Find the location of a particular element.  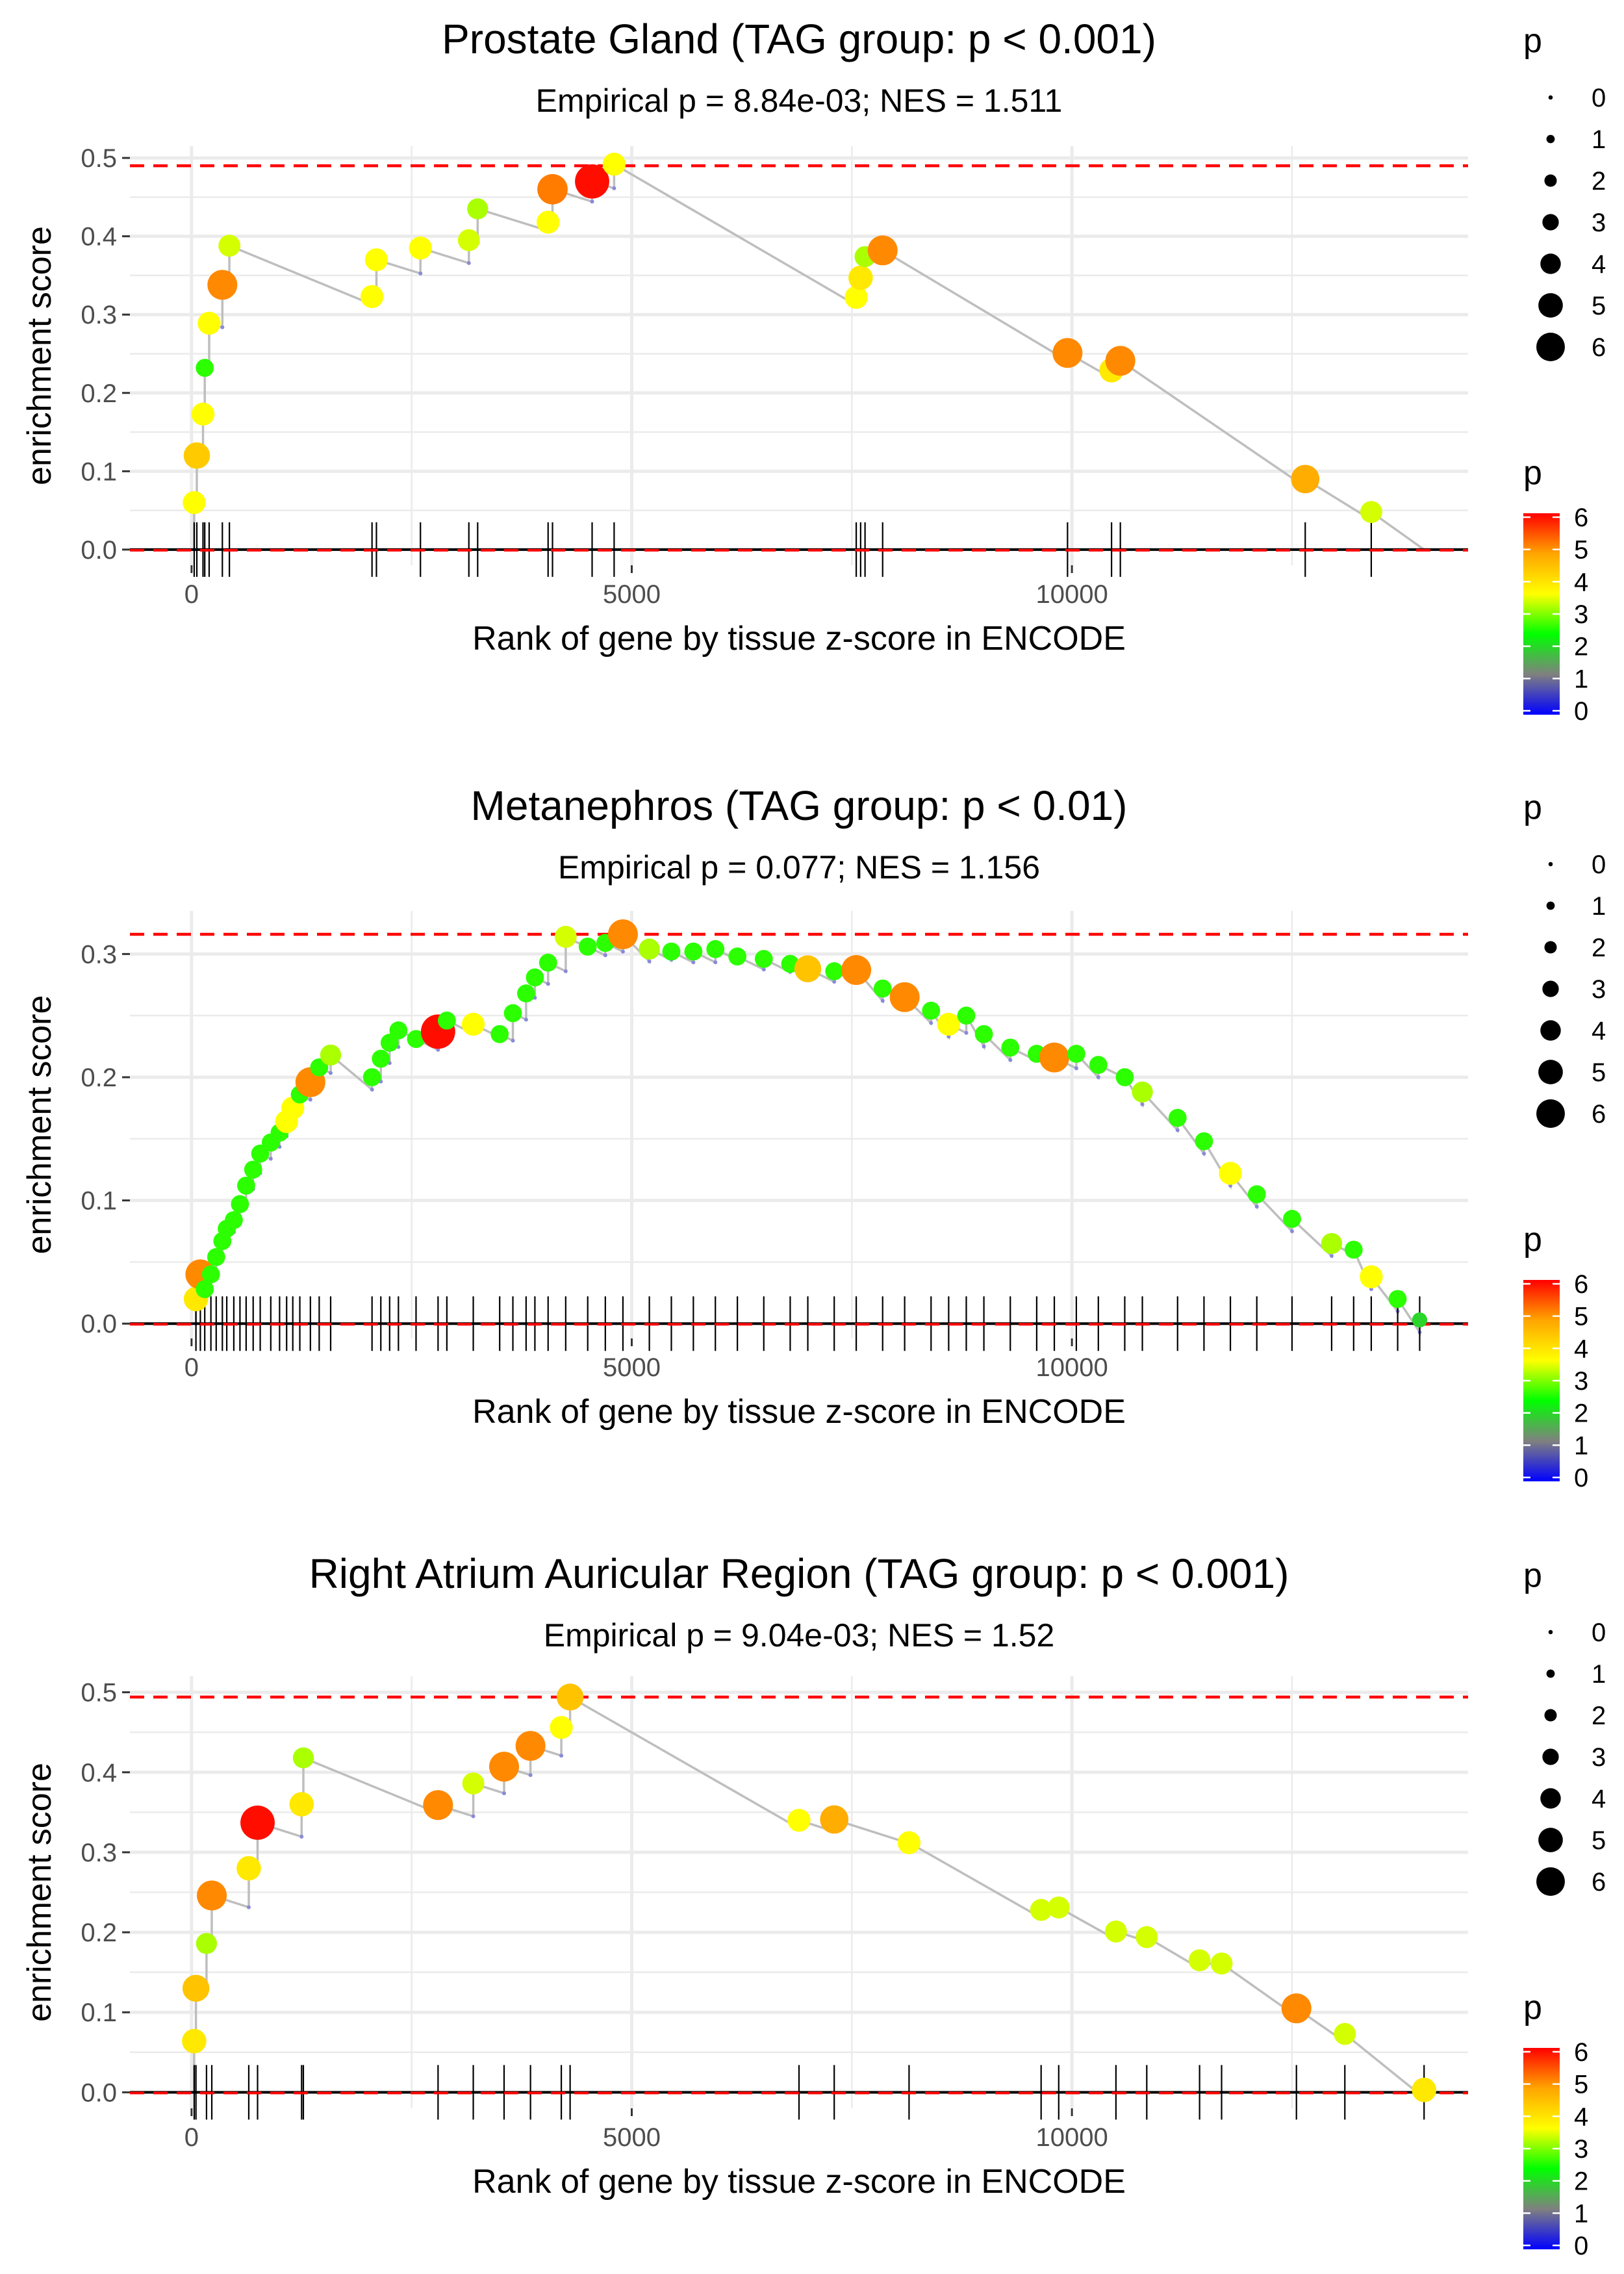

x-tick-label: 5000 is located at coordinates (632, 1367).